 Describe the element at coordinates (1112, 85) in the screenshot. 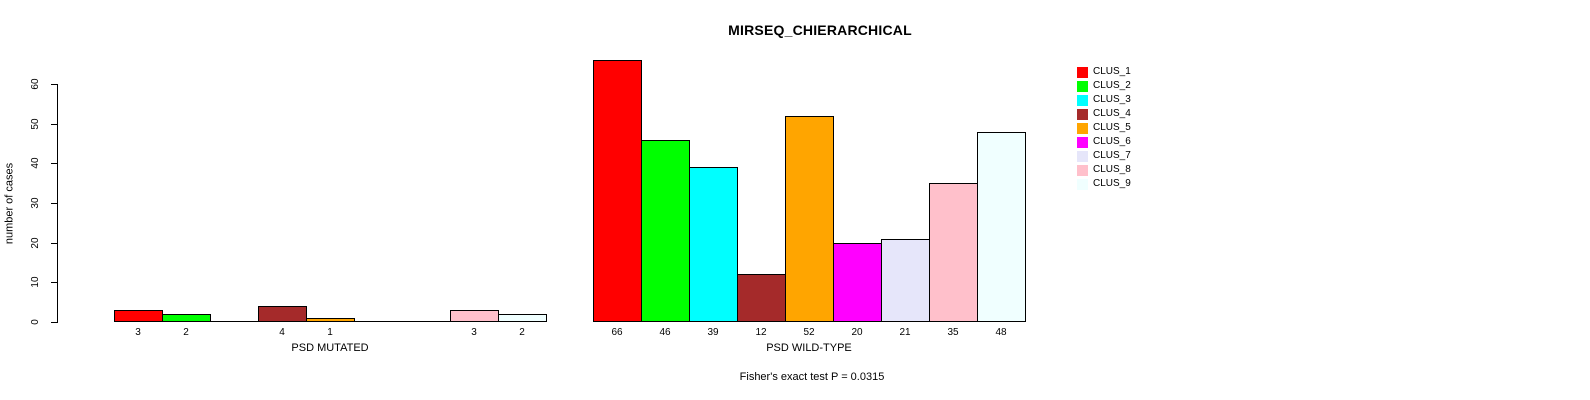

I see `legend-item-label: CLUS_2` at that location.